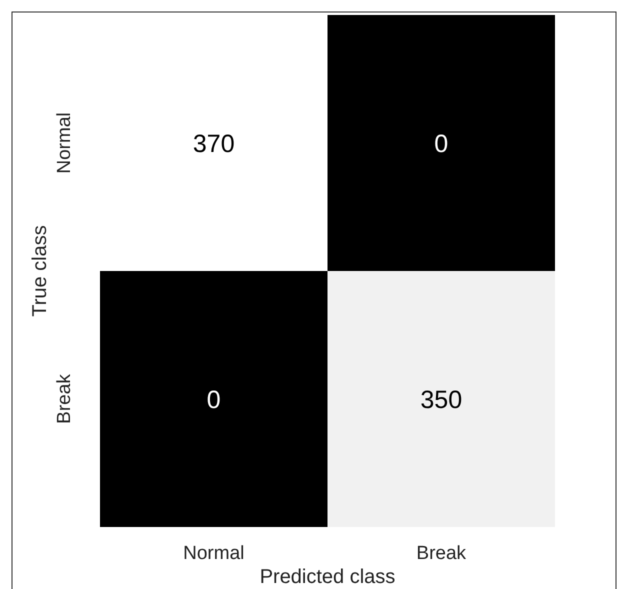 This screenshot has width=627, height=589. What do you see at coordinates (328, 577) in the screenshot?
I see `x-axis-title: Predicted class` at bounding box center [328, 577].